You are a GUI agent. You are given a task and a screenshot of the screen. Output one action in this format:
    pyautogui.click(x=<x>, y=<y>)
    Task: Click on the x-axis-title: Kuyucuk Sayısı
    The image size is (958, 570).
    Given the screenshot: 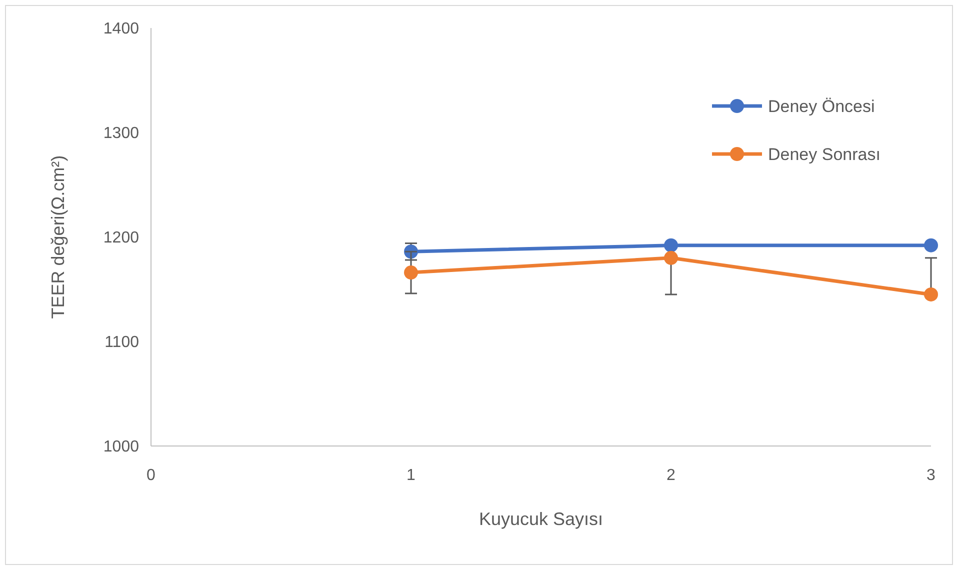 What is the action you would take?
    pyautogui.click(x=541, y=519)
    